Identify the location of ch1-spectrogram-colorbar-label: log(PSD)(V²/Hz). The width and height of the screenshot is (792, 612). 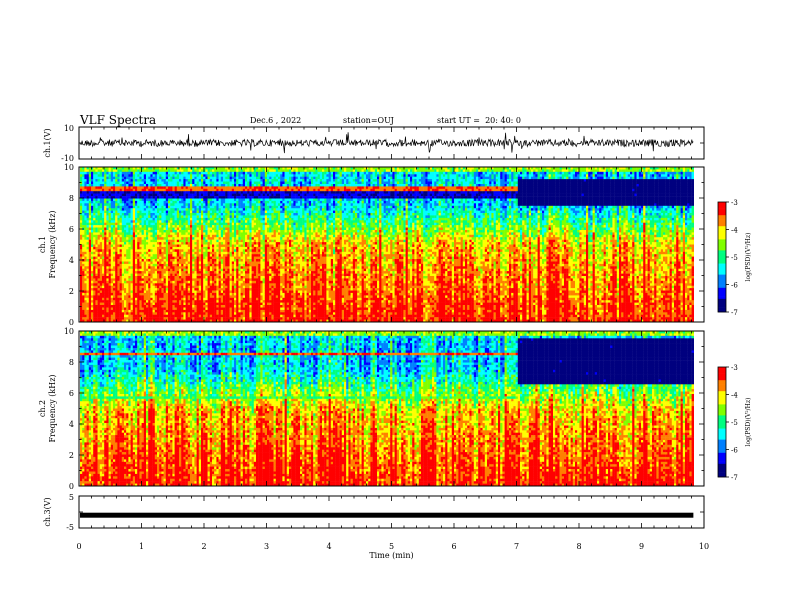
(748, 257).